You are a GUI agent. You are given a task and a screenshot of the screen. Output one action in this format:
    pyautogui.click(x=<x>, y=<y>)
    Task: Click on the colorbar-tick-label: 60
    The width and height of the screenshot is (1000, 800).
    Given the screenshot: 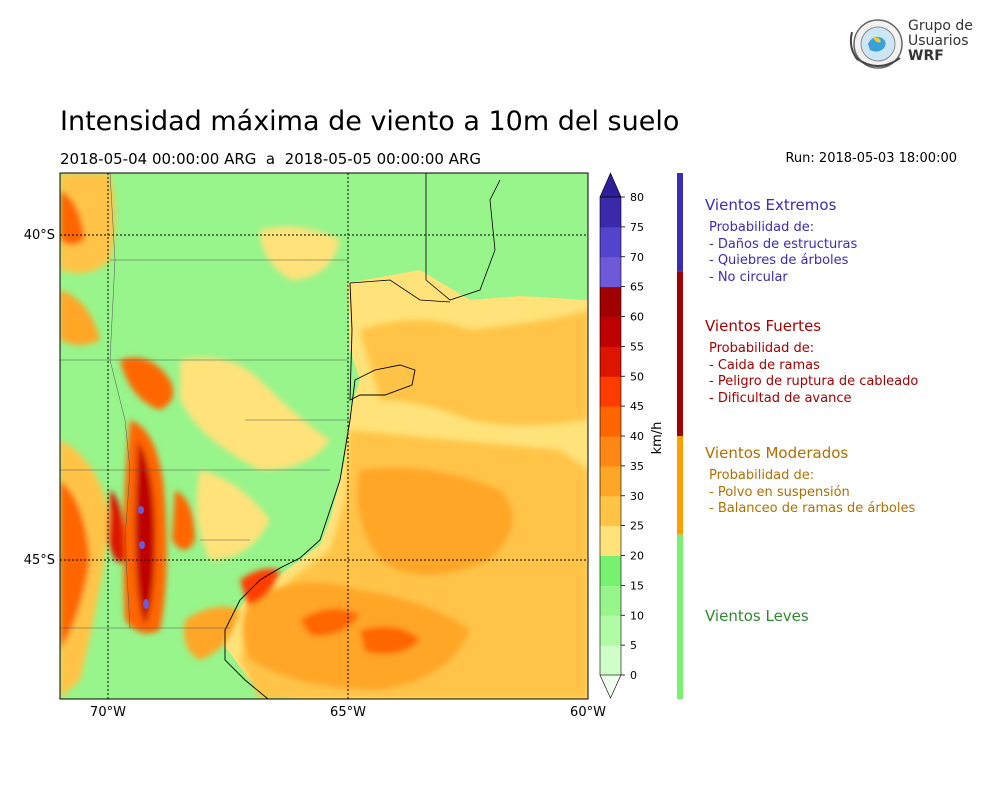 What is the action you would take?
    pyautogui.click(x=637, y=317)
    